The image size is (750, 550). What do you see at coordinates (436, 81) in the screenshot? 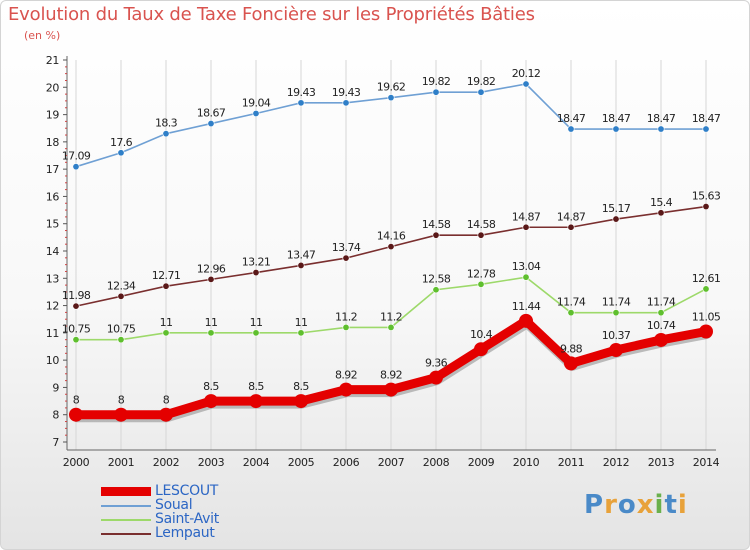
I see `data-label-soual: 19.82` at bounding box center [436, 81].